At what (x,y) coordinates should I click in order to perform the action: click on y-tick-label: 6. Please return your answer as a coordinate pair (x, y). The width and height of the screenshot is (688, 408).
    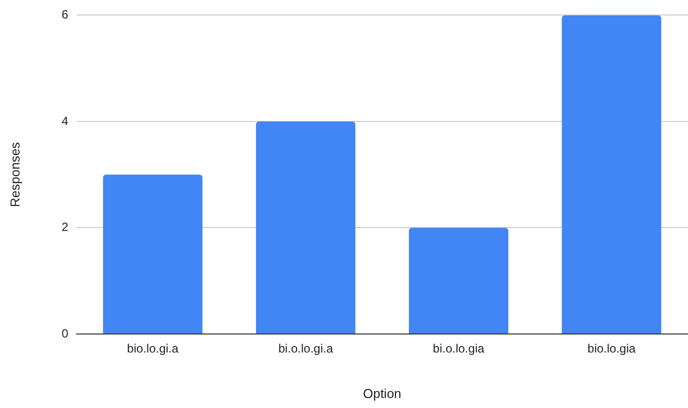
    Looking at the image, I should click on (65, 15).